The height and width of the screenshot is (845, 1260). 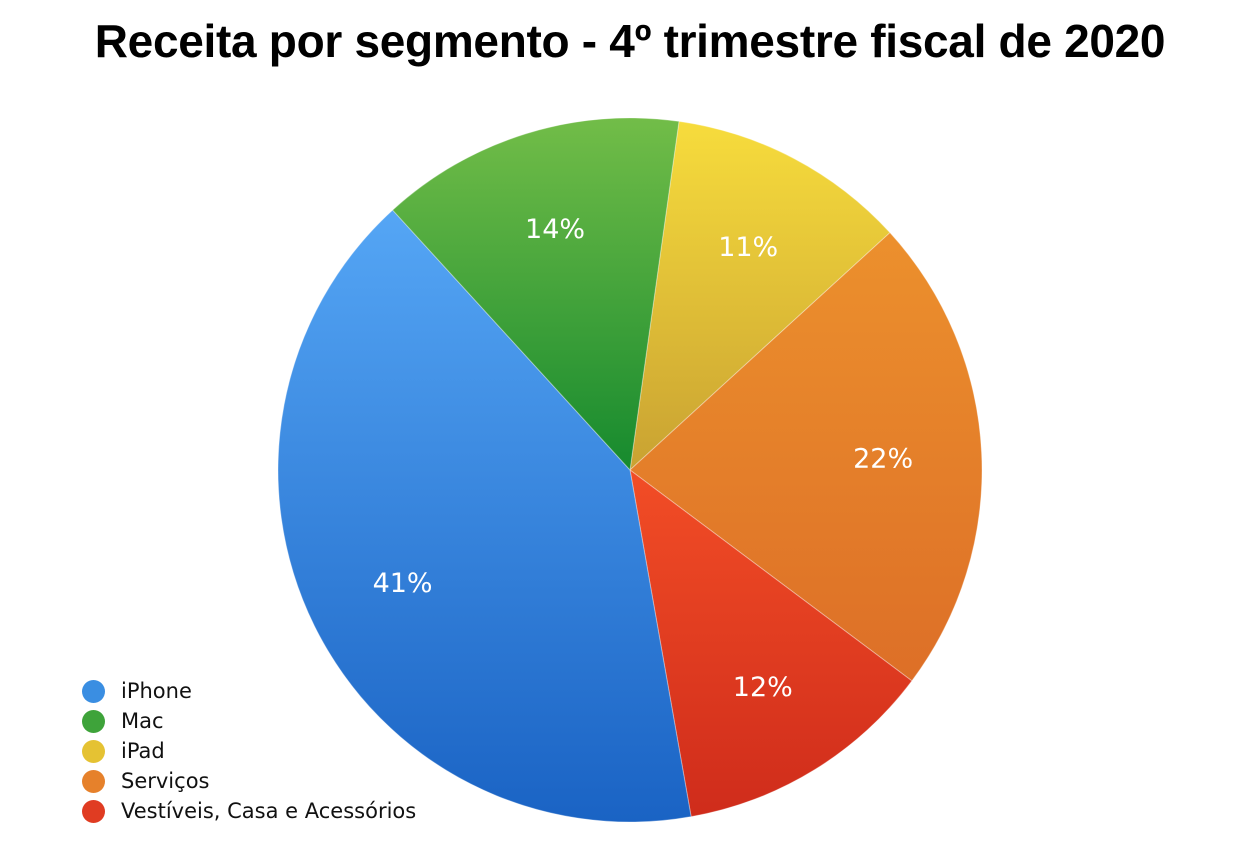 I want to click on slice-percent-label: 41%, so click(x=403, y=583).